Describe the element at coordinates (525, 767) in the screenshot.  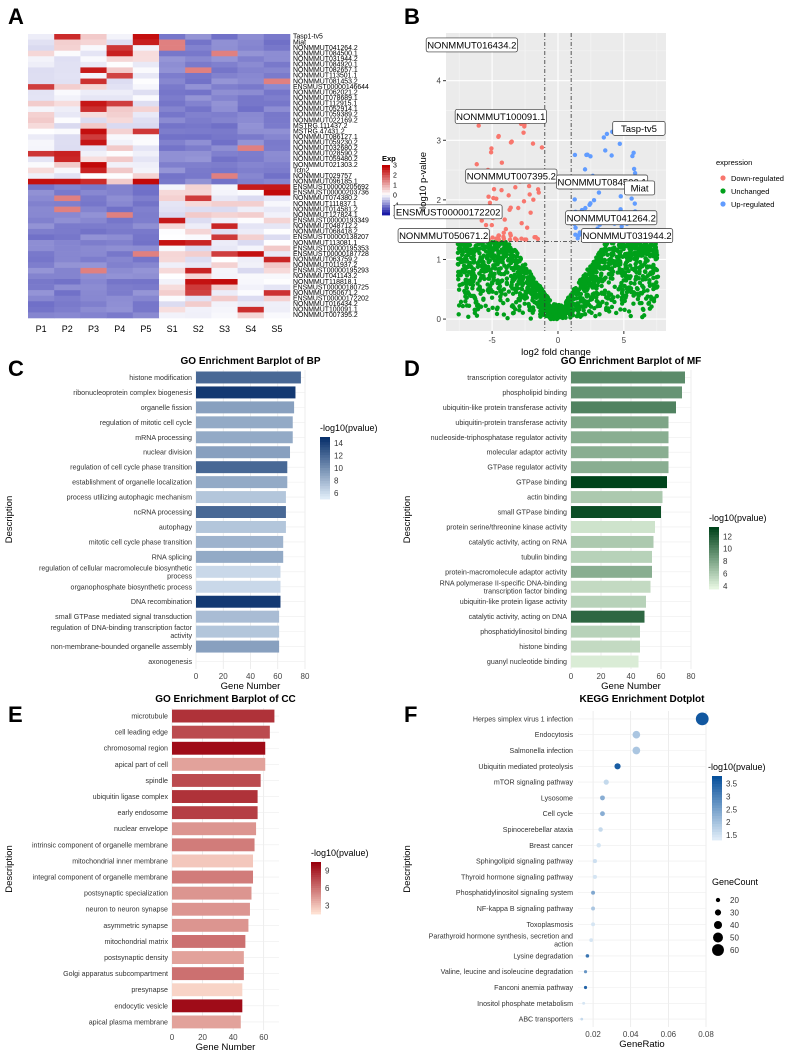
I see `dotplot-category-label: Ubiquitin mediated proteolysis` at that location.